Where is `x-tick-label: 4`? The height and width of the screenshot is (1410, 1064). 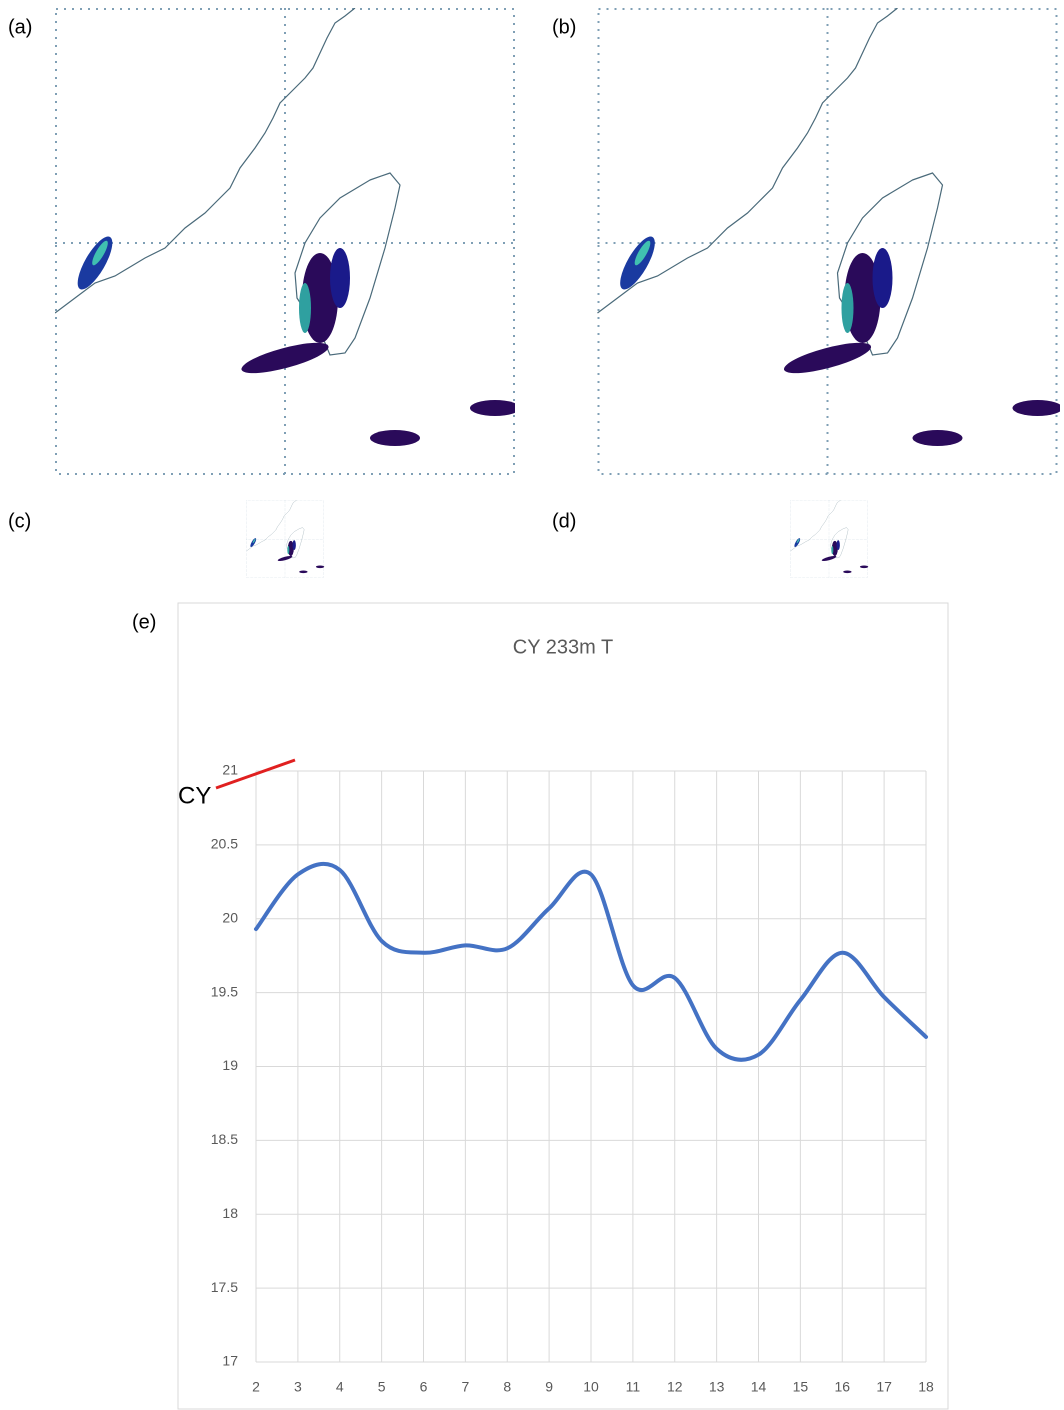
x-tick-label: 4 is located at coordinates (340, 1387).